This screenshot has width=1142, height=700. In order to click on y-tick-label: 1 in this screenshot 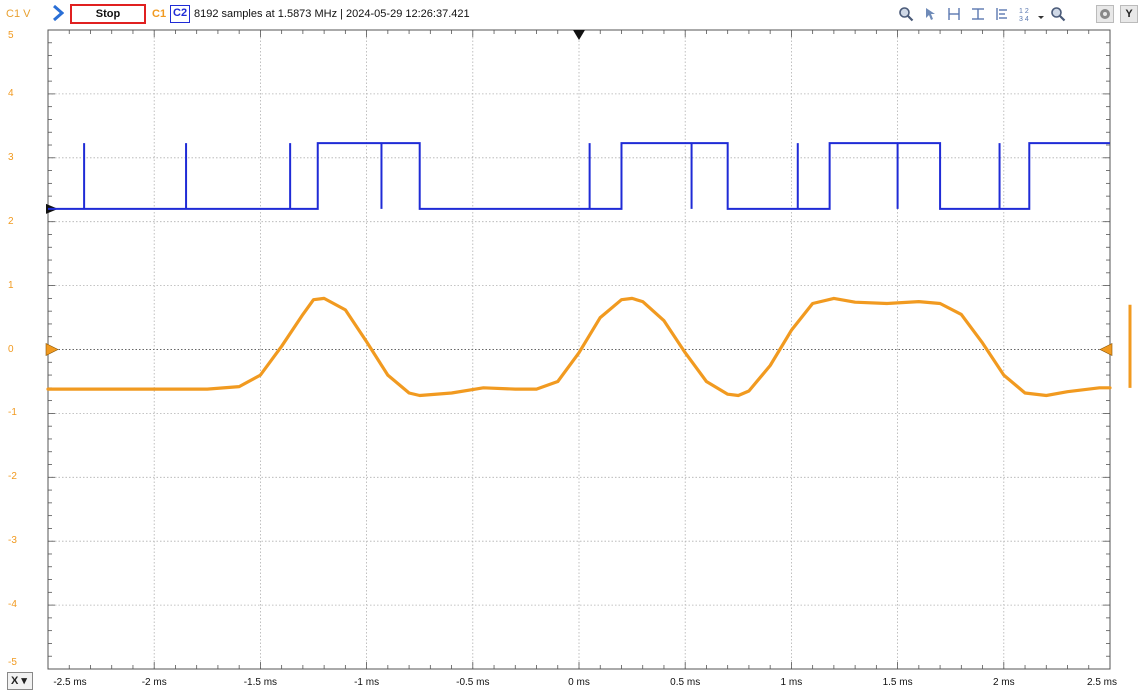, I will do `click(11, 285)`.